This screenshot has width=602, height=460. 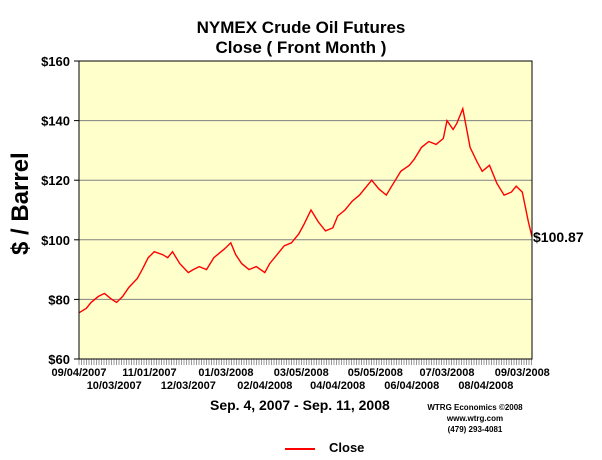 I want to click on x-tick-label-bottom: 10/03/2007, so click(x=114, y=386).